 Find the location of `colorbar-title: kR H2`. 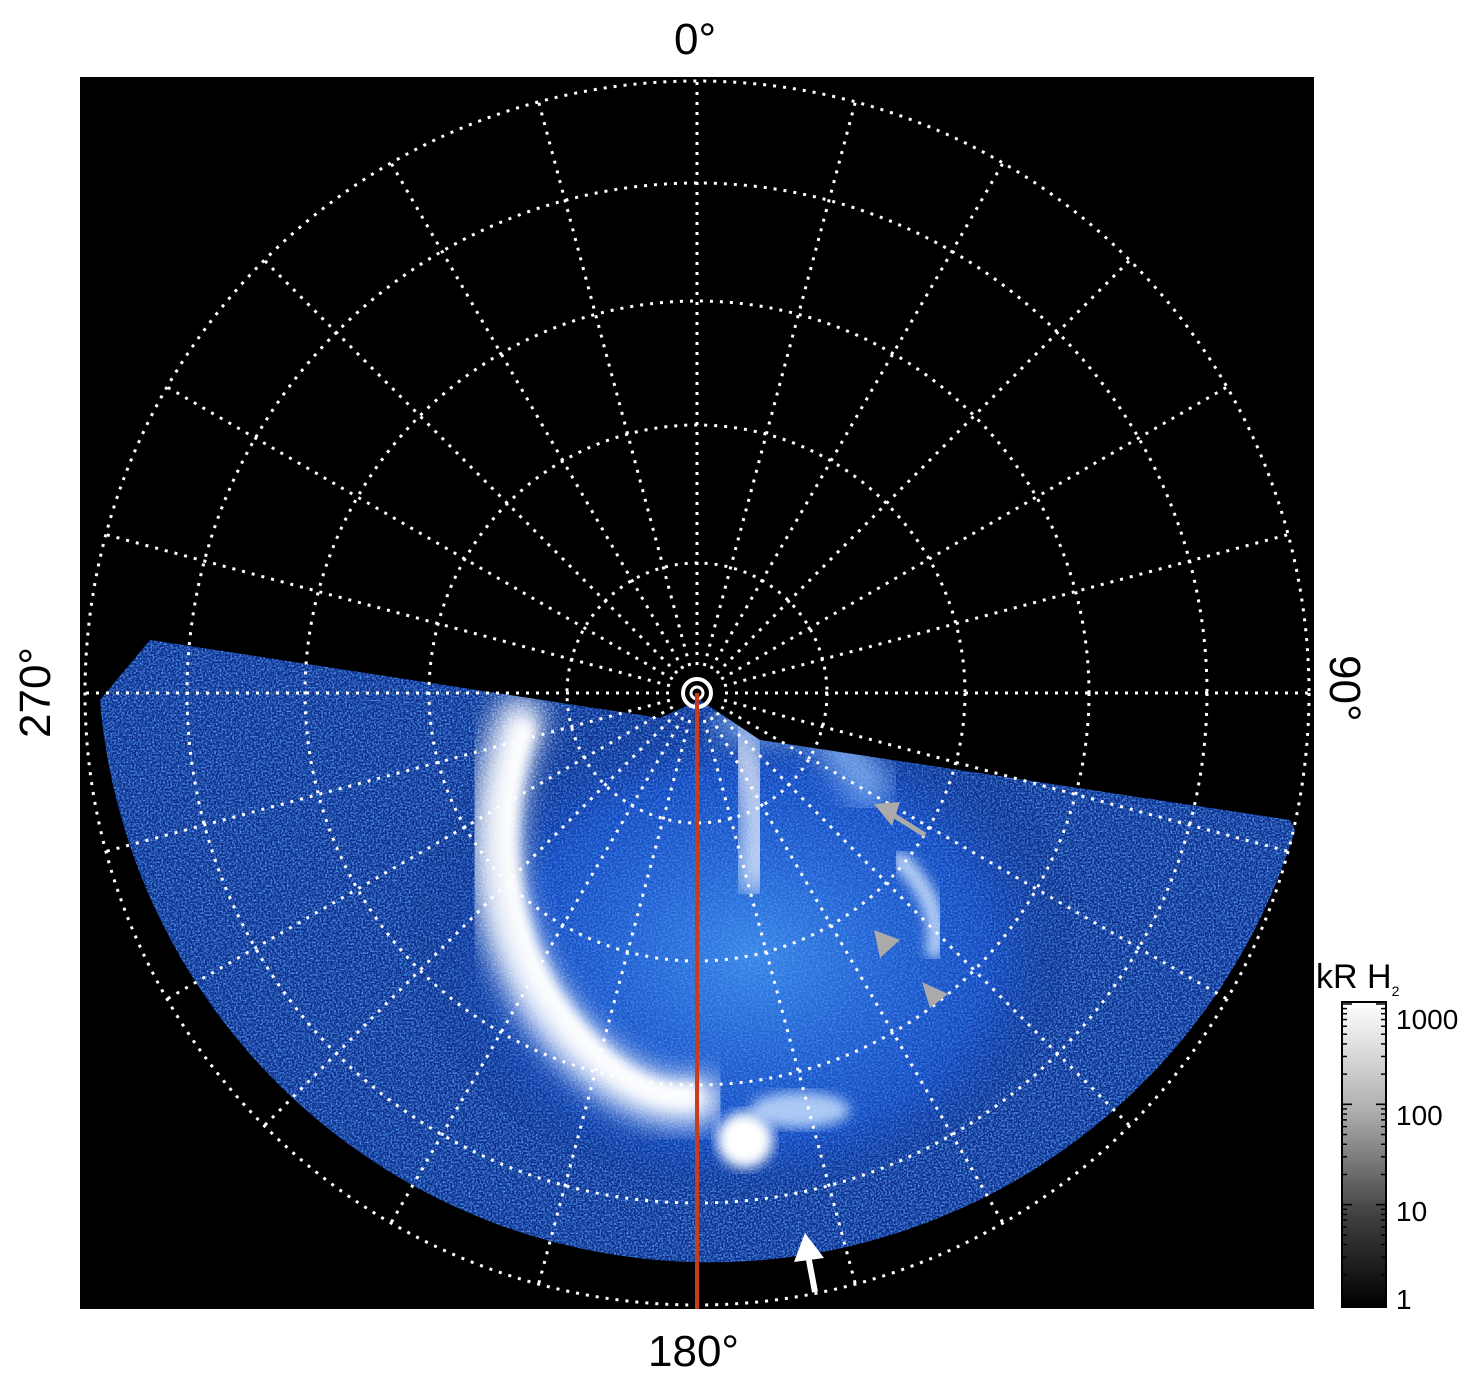

colorbar-title: kR H2 is located at coordinates (1358, 978).